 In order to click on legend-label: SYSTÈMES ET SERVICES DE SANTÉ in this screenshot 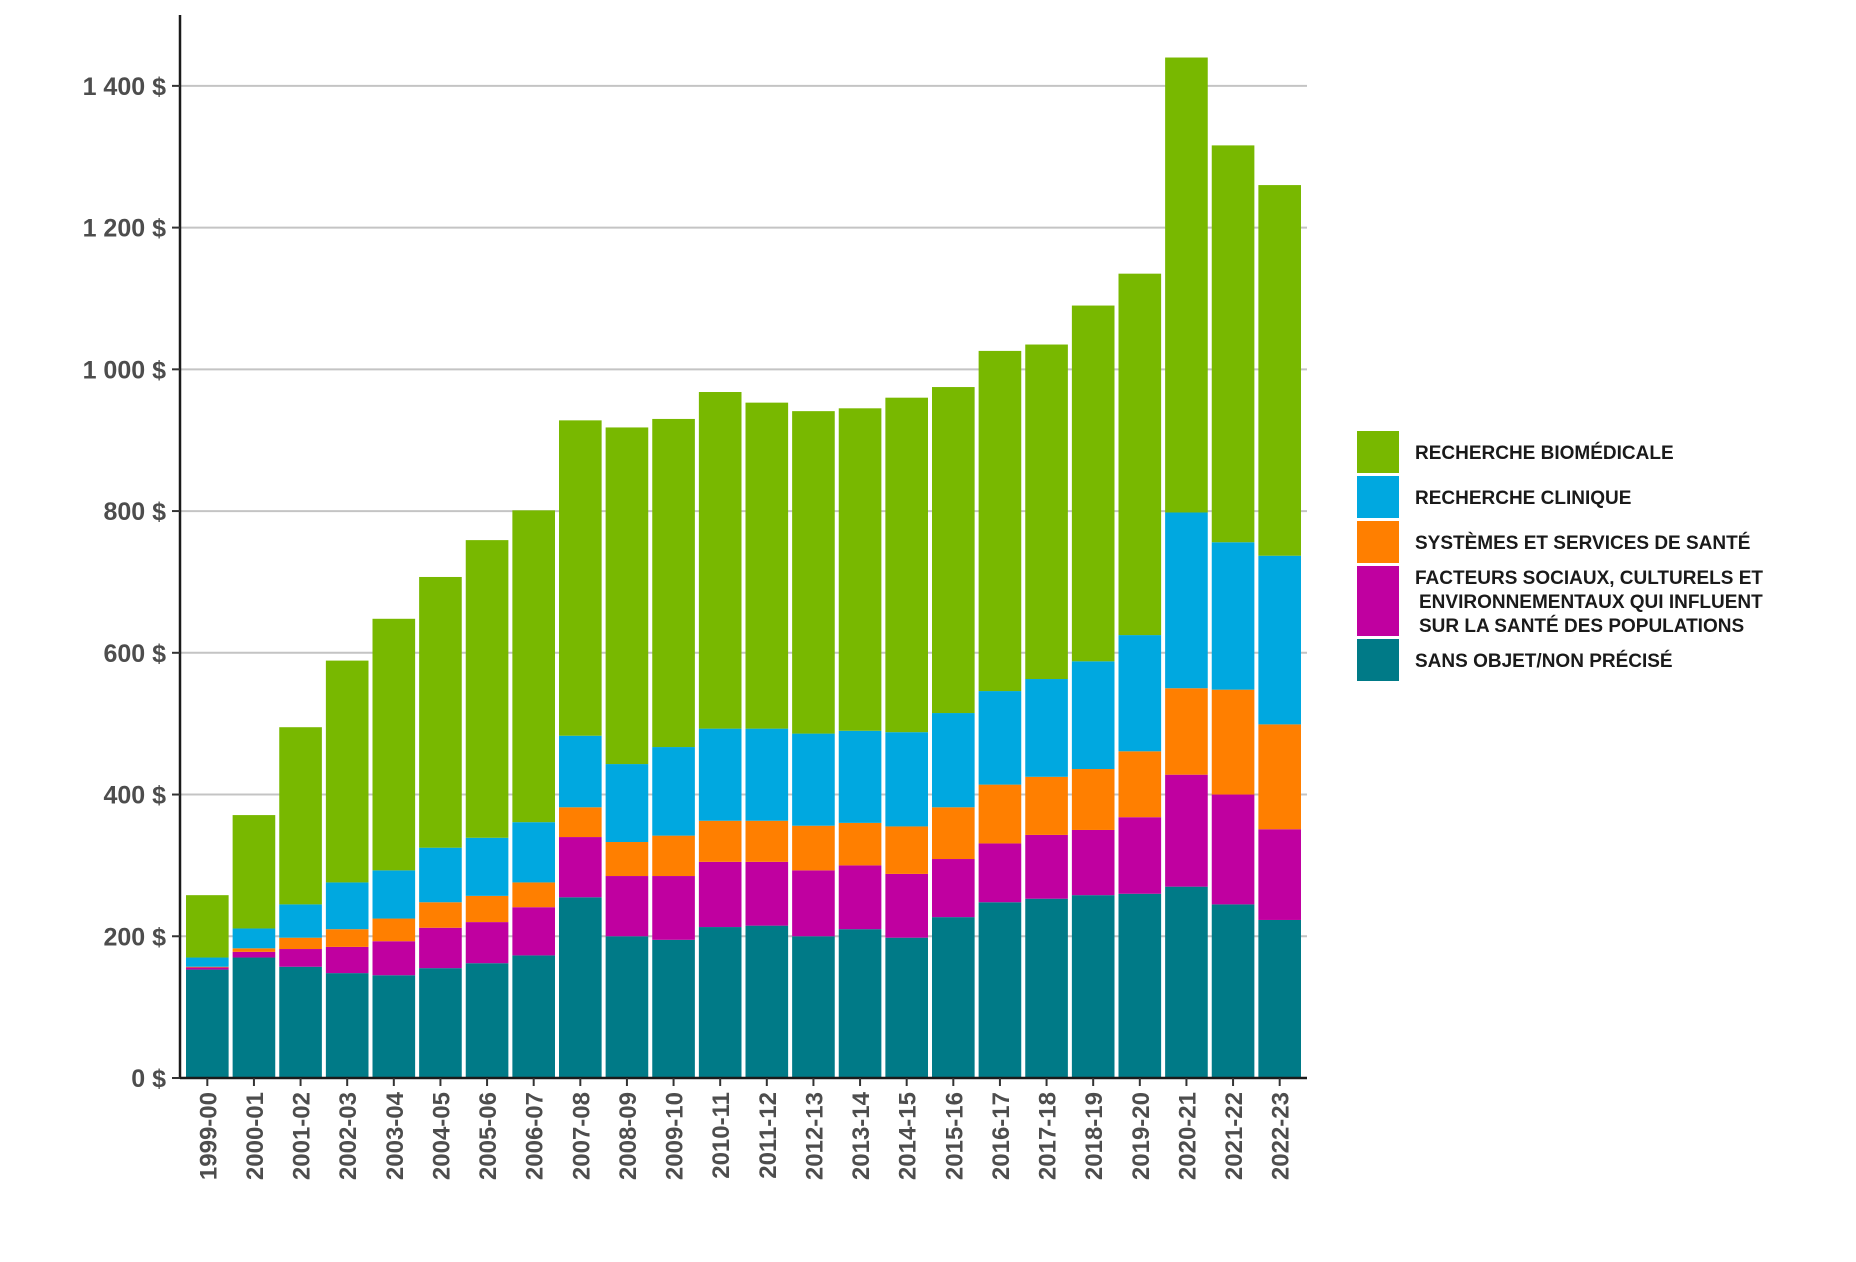, I will do `click(1582, 543)`.